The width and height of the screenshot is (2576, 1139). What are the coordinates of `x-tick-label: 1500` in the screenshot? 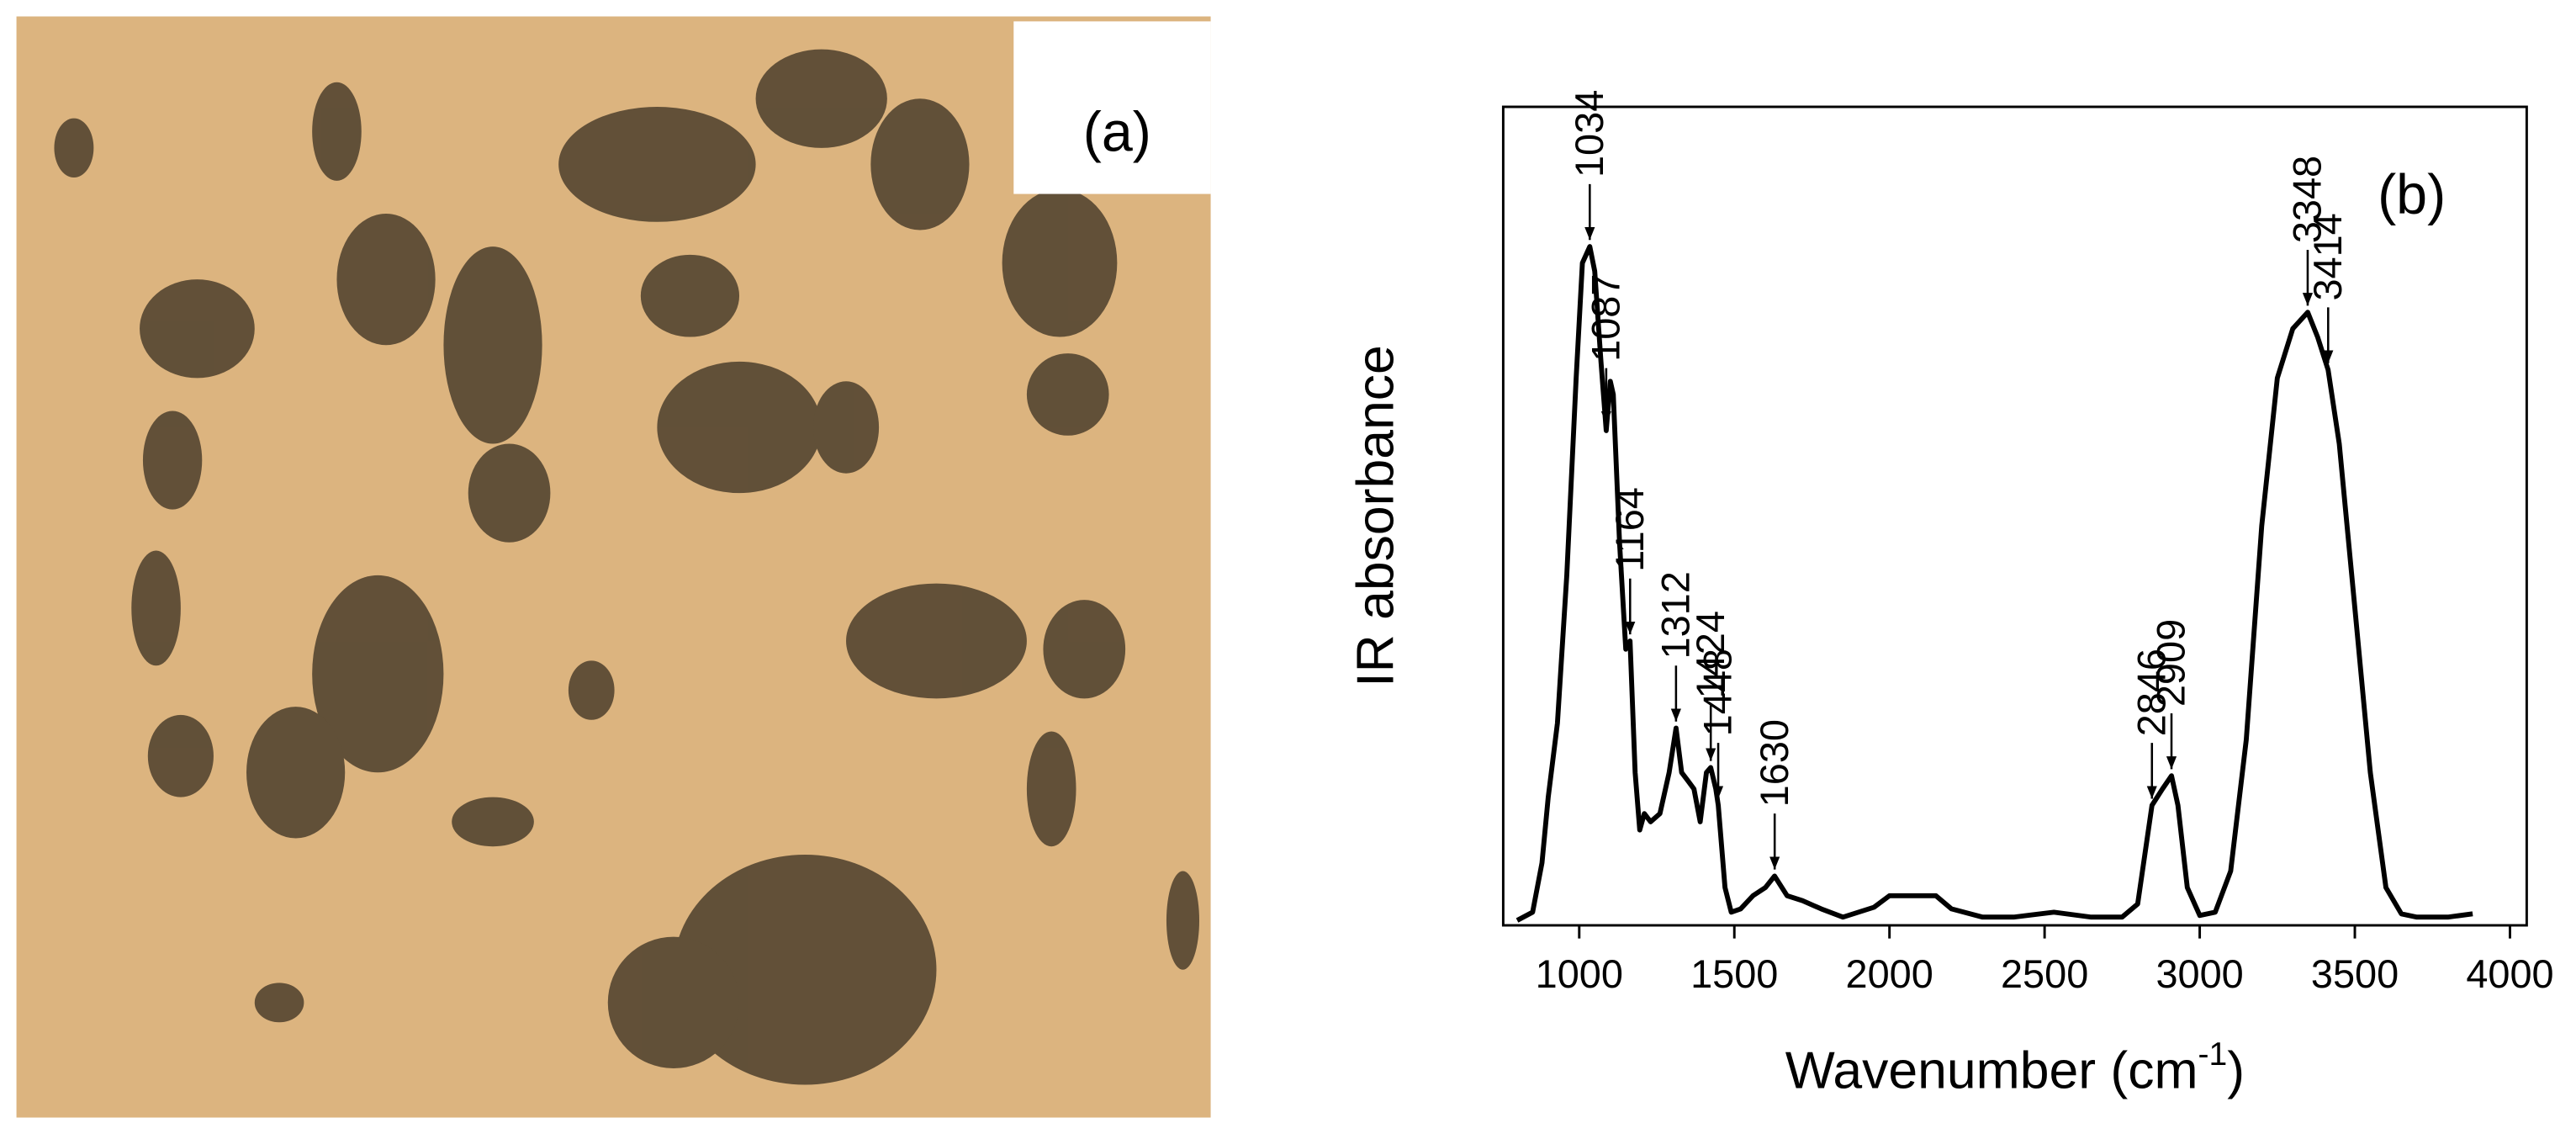 It's located at (1734, 974).